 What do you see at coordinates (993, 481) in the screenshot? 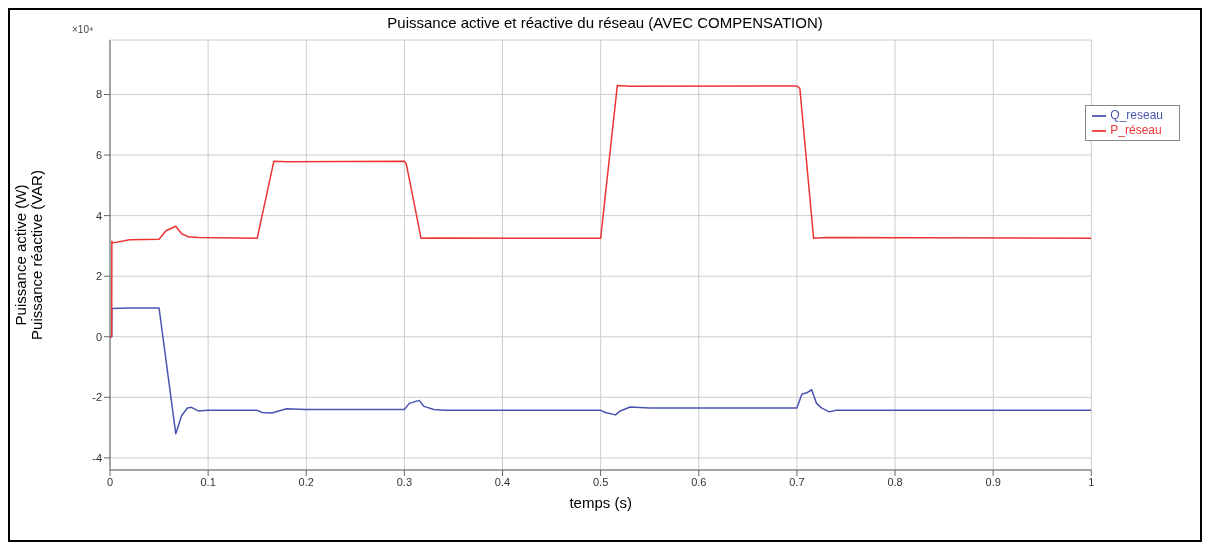
I see `x-tick-label: 0.9` at bounding box center [993, 481].